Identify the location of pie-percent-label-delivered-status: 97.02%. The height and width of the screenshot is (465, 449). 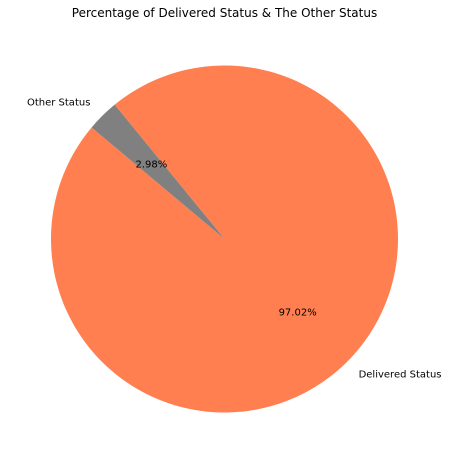
(298, 313).